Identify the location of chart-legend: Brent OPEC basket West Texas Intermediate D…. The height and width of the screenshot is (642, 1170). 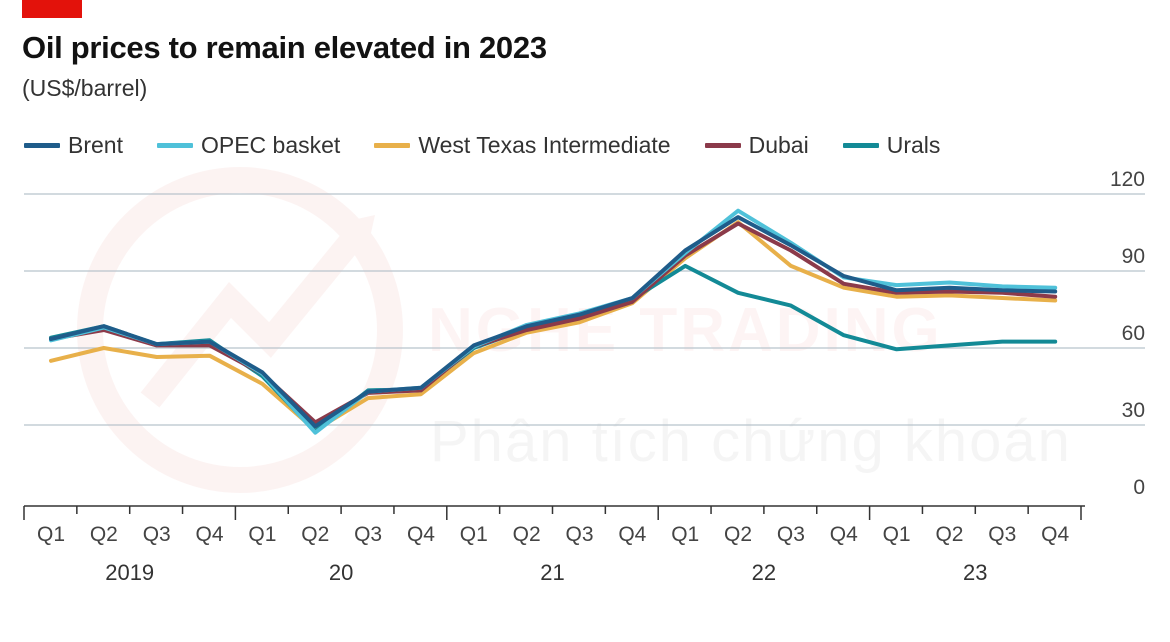
(499, 145).